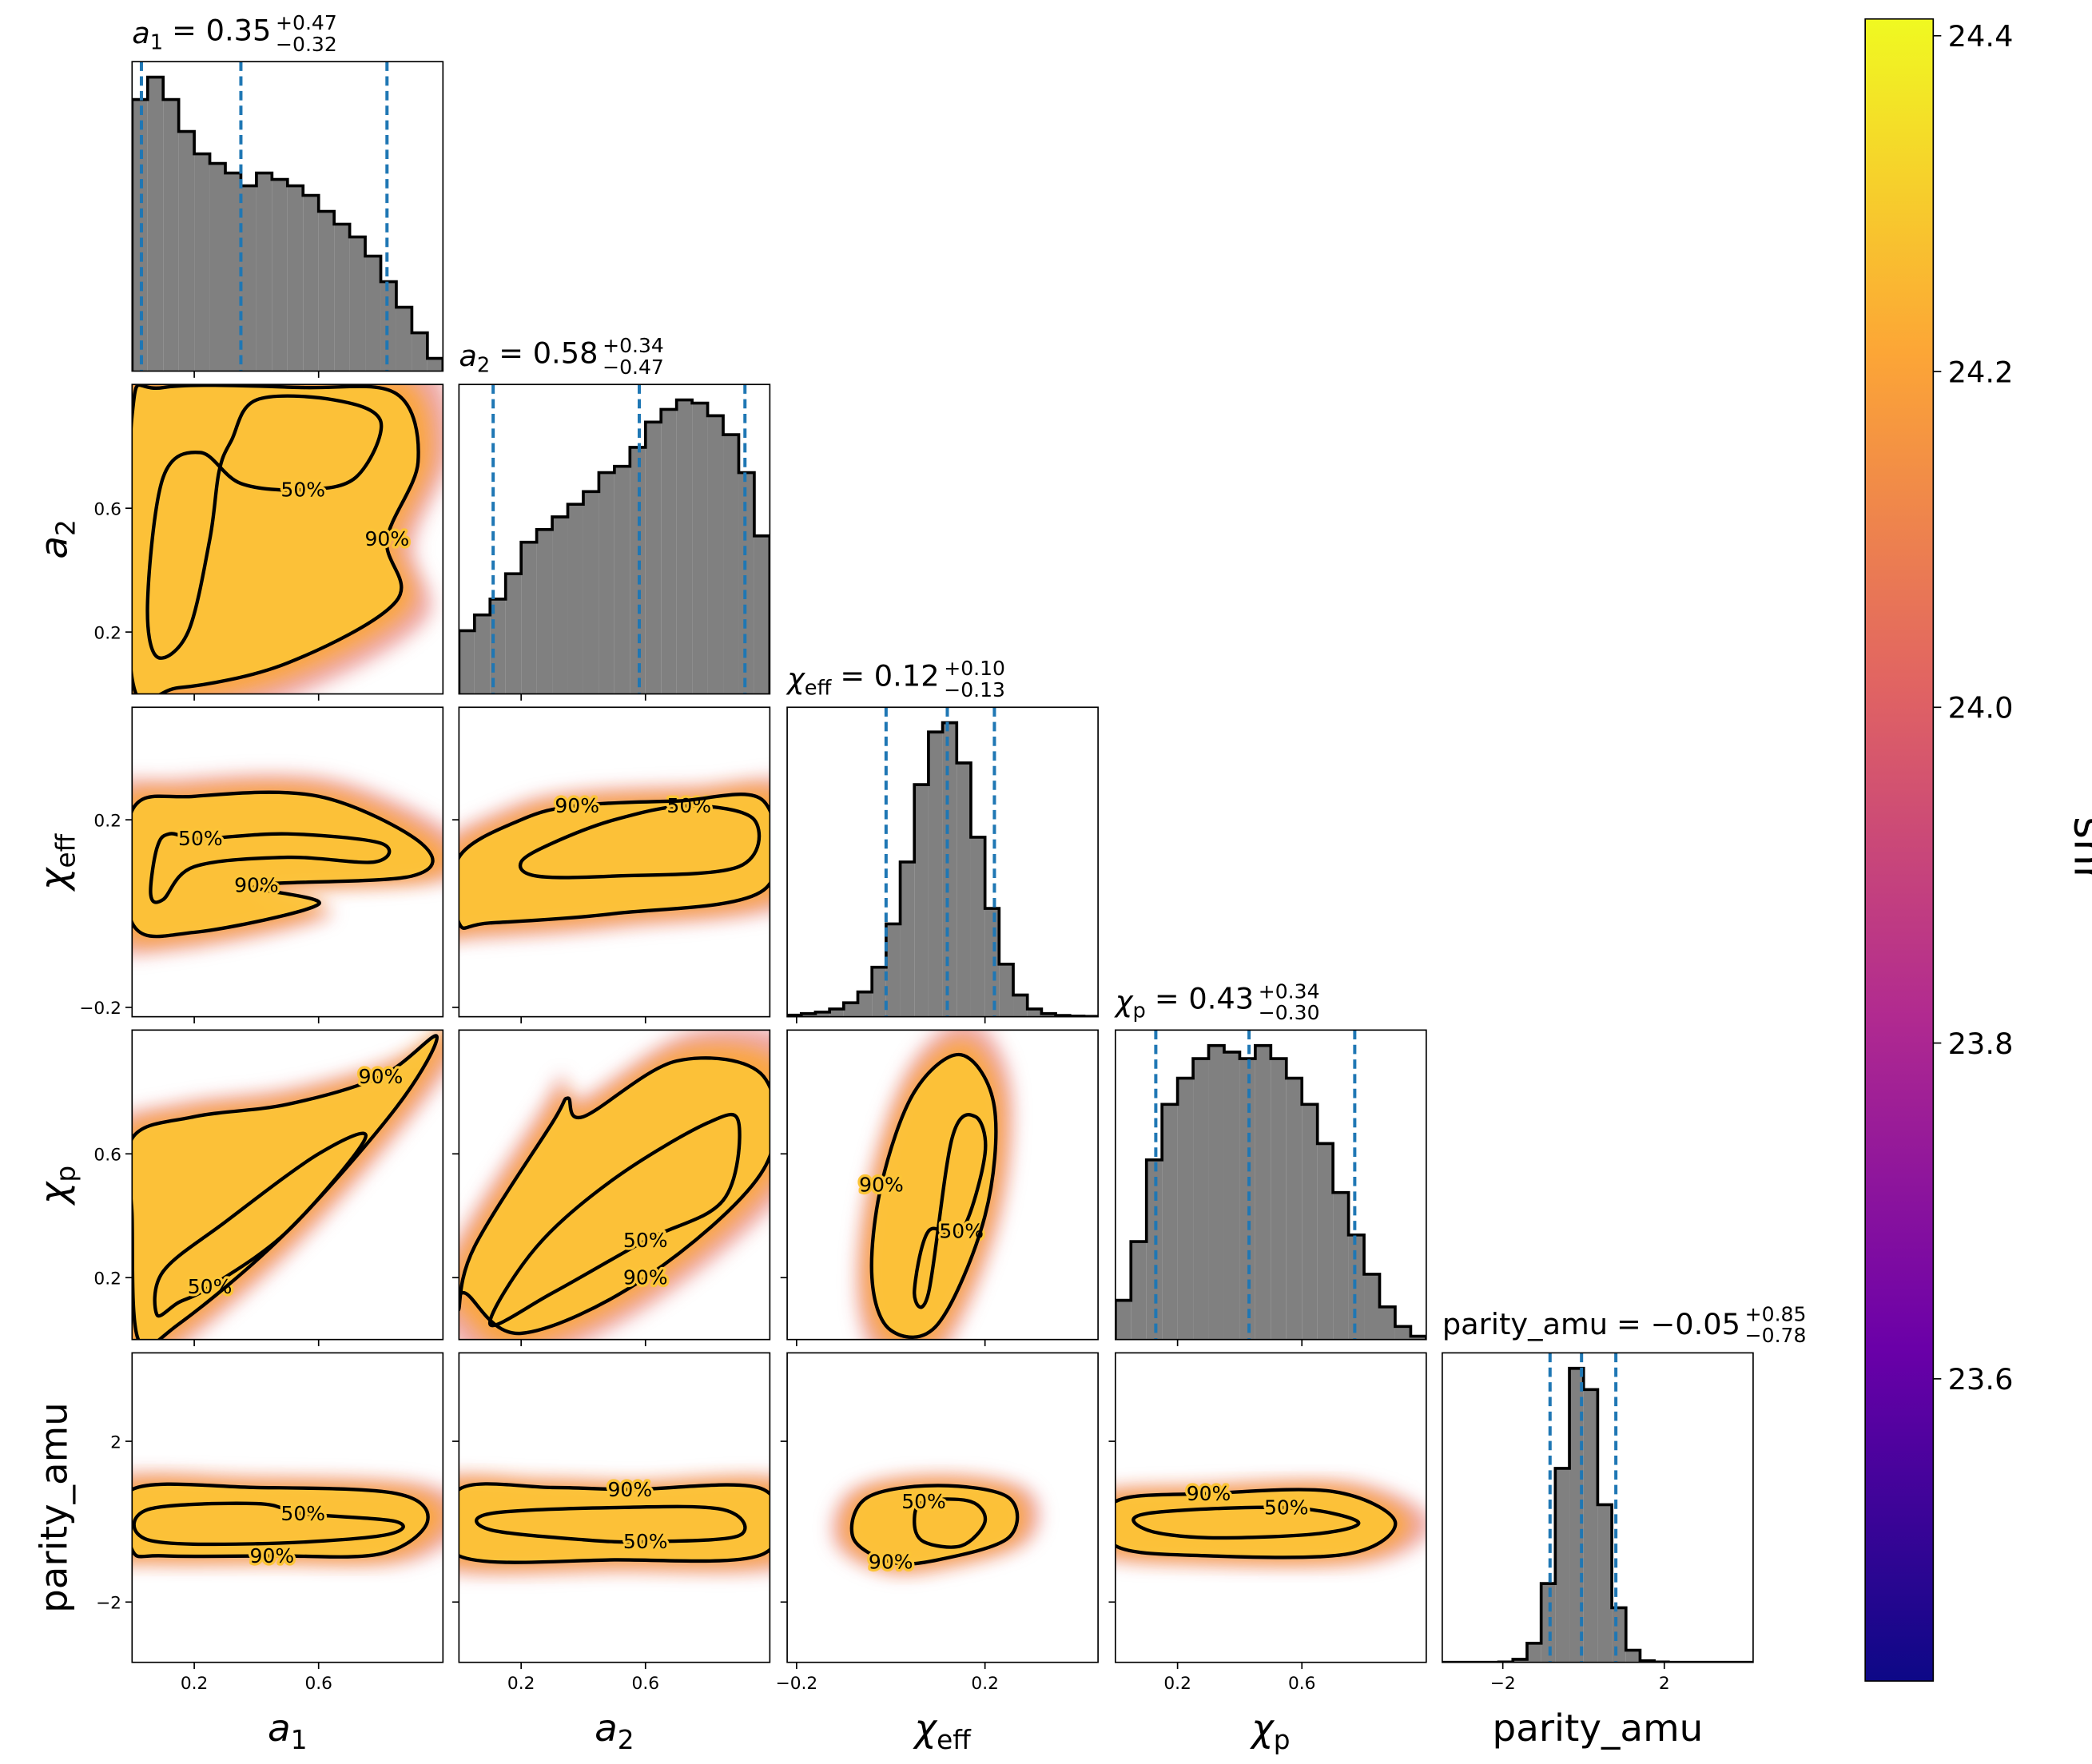 The height and width of the screenshot is (1764, 2092). I want to click on histogram-area, so click(1597, 1508).